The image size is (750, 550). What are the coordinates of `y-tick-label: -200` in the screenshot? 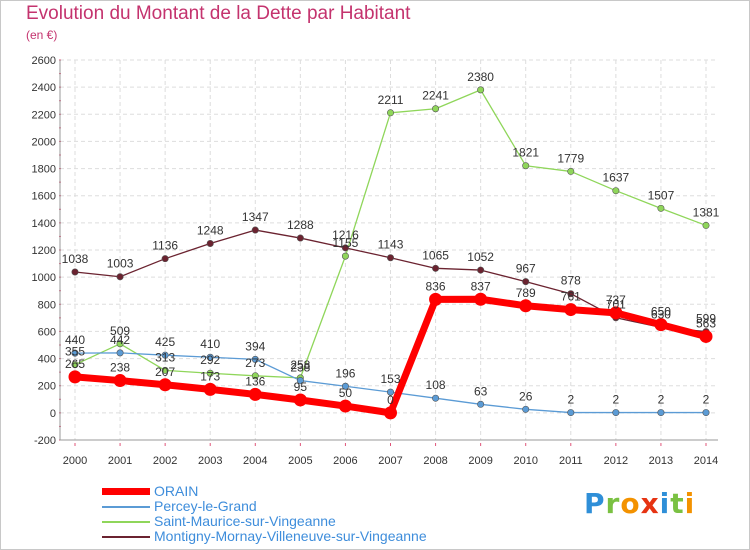 It's located at (45, 441).